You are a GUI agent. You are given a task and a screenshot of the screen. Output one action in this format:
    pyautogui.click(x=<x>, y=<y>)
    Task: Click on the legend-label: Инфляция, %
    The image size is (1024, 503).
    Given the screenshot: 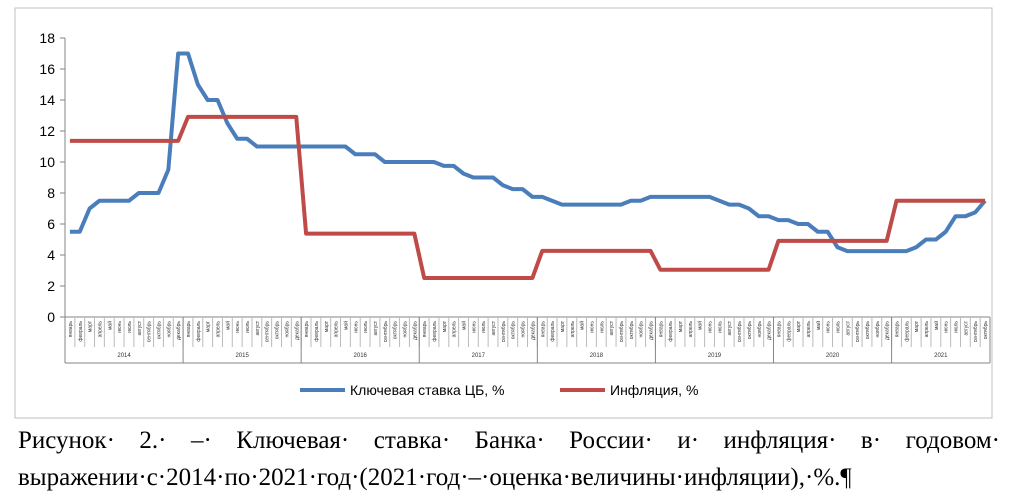 What is the action you would take?
    pyautogui.click(x=654, y=390)
    